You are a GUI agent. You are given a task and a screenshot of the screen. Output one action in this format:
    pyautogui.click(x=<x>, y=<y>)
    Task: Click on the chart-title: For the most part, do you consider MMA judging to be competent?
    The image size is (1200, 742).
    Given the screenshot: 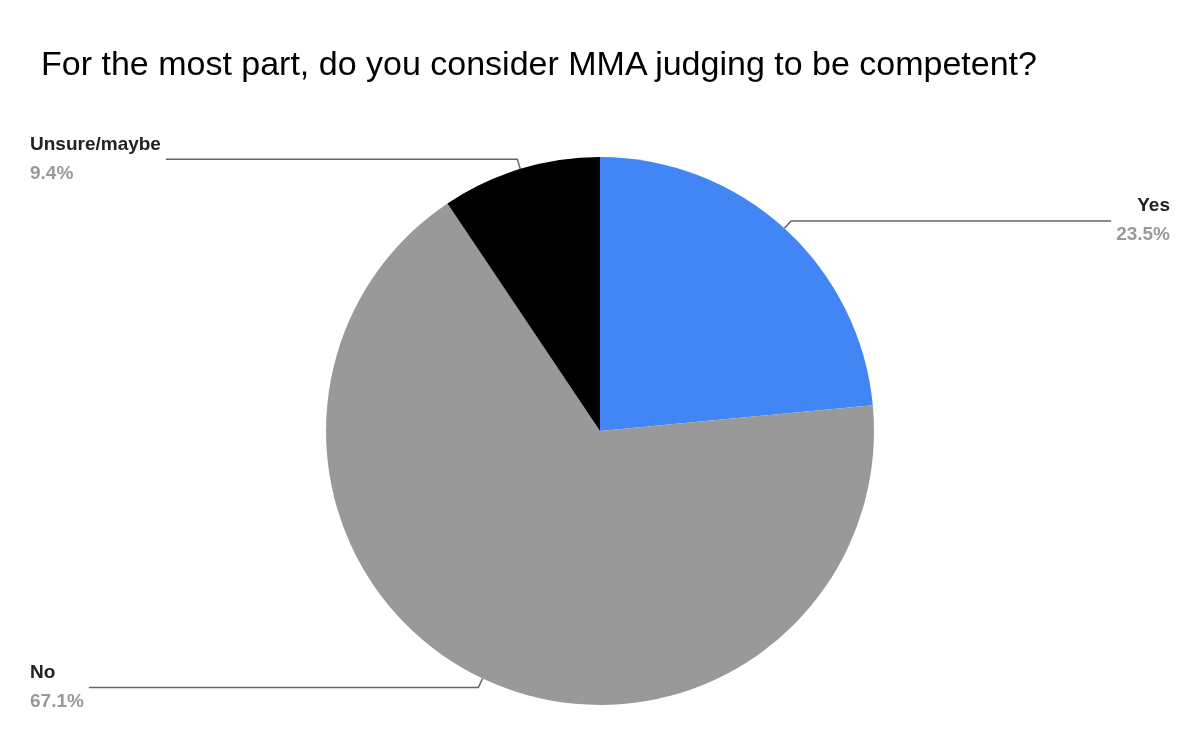 What is the action you would take?
    pyautogui.click(x=539, y=63)
    